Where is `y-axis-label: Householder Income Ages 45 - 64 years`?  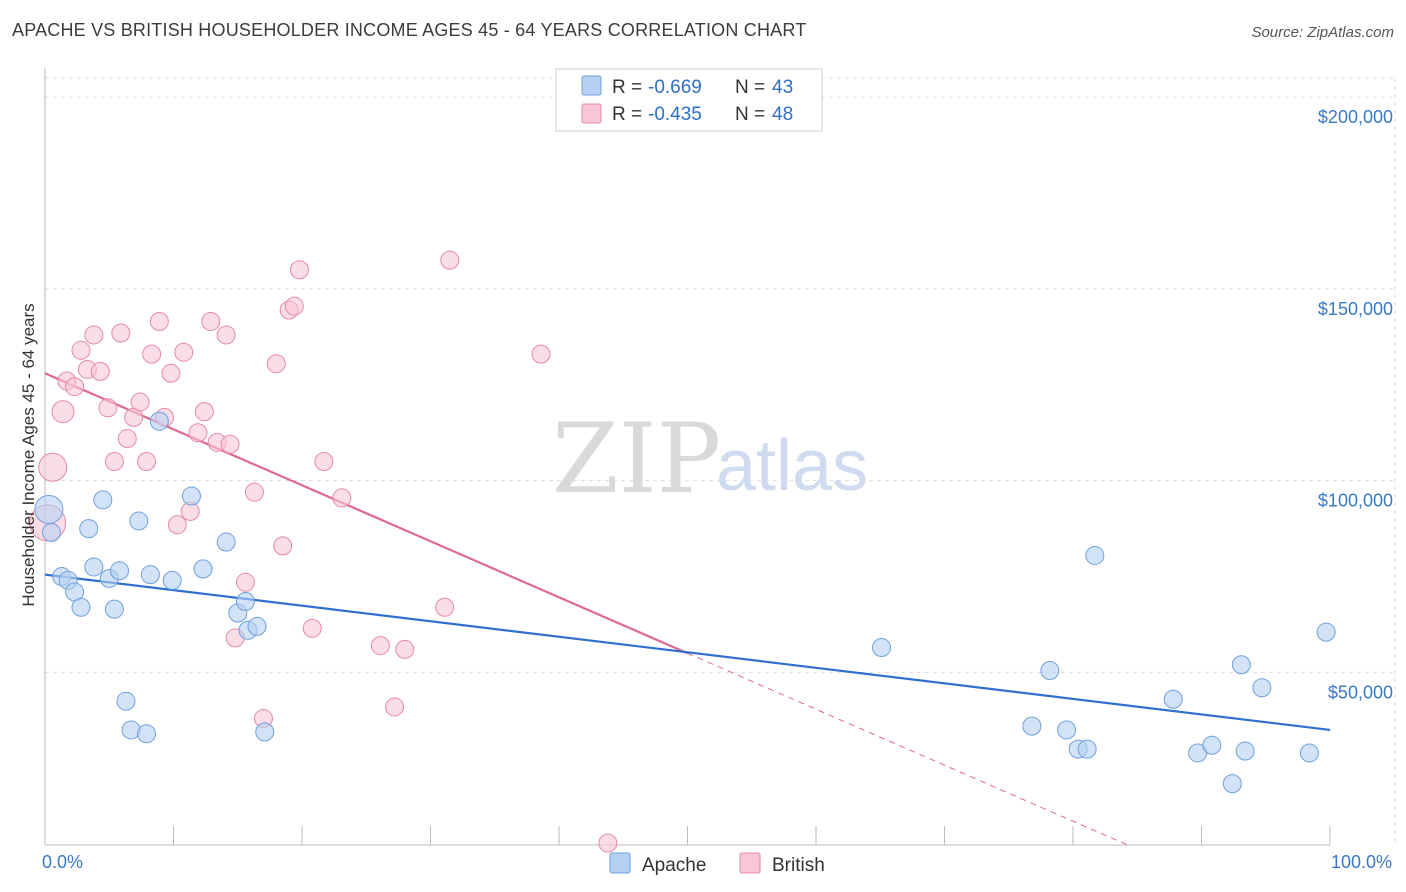 y-axis-label: Householder Income Ages 45 - 64 years is located at coordinates (28, 454).